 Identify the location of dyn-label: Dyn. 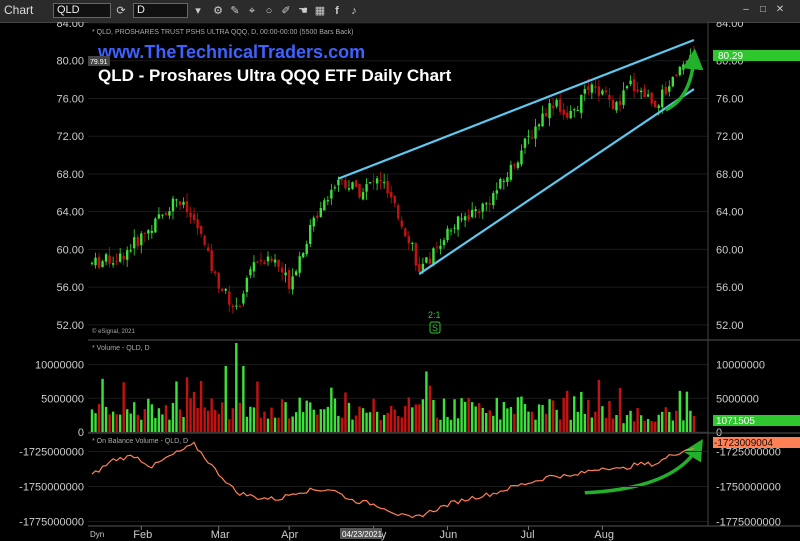
(97, 534).